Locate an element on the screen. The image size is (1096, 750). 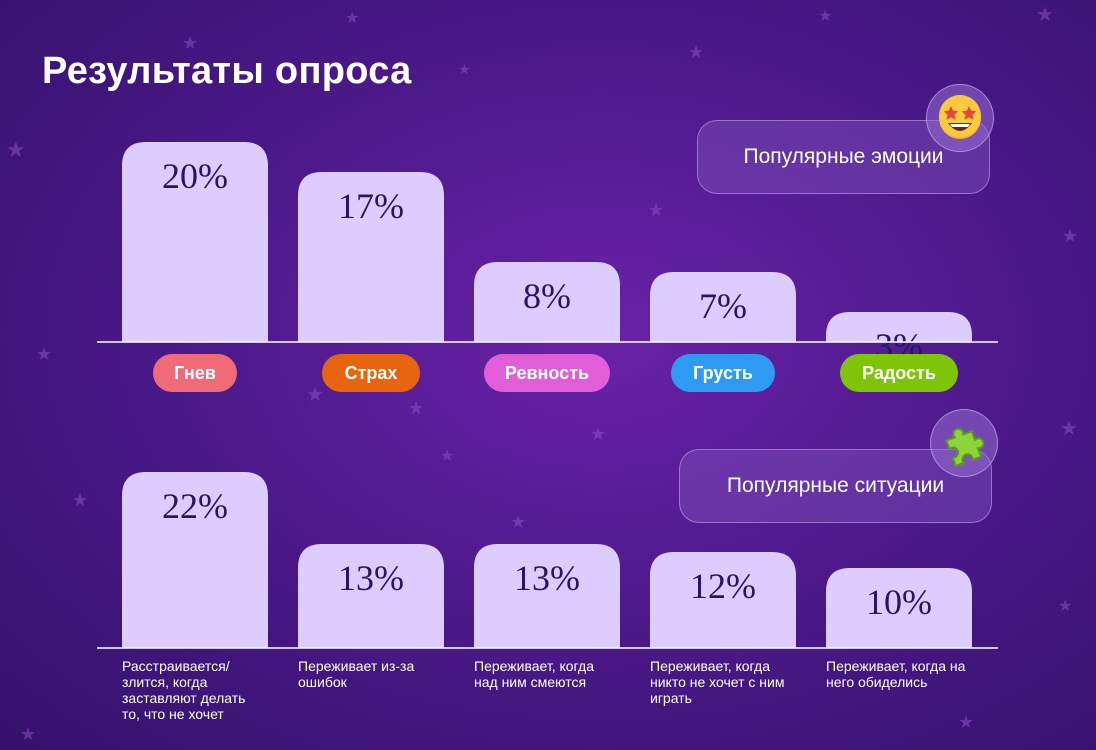
bar-value-label: 20% is located at coordinates (195, 176).